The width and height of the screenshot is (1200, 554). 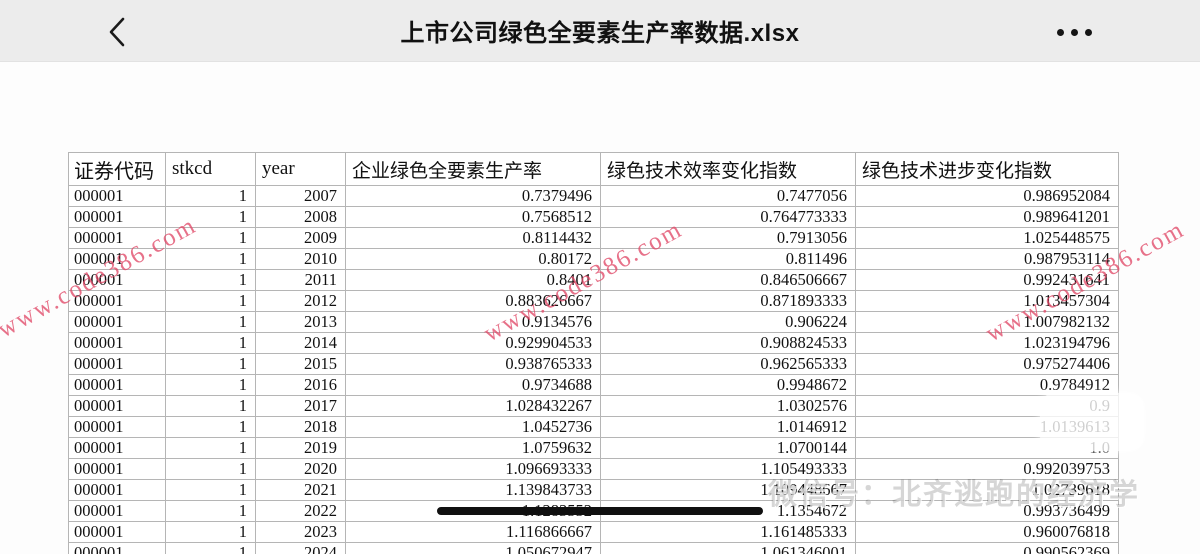 What do you see at coordinates (987, 448) in the screenshot?
I see `cell-progress-index: 1.0` at bounding box center [987, 448].